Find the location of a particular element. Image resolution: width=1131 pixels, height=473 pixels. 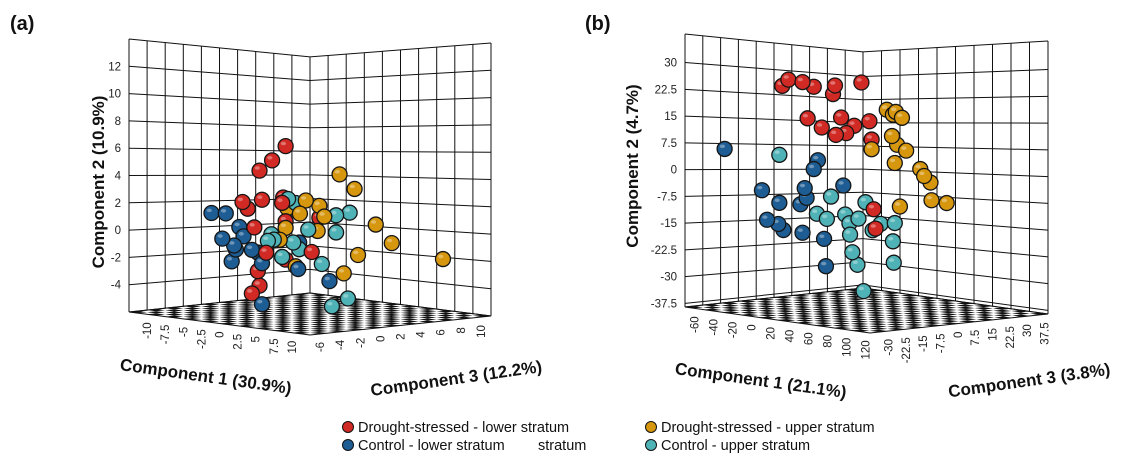

y-tick-label: 15 is located at coordinates (670, 117).